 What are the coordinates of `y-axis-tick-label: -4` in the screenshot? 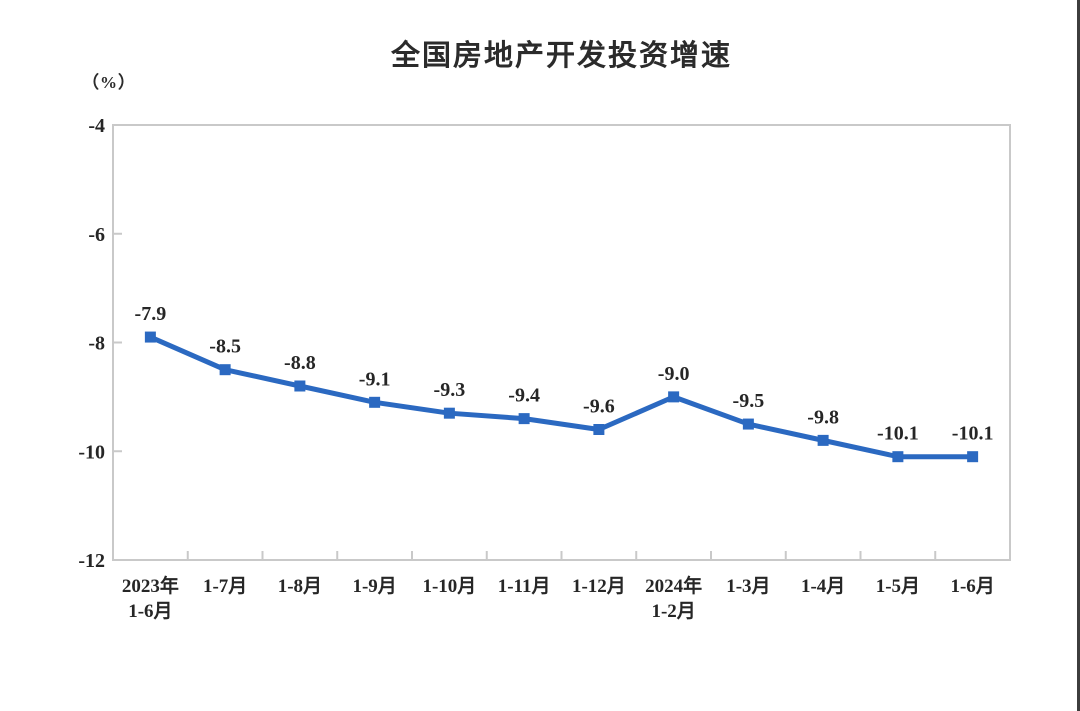 It's located at (96, 126).